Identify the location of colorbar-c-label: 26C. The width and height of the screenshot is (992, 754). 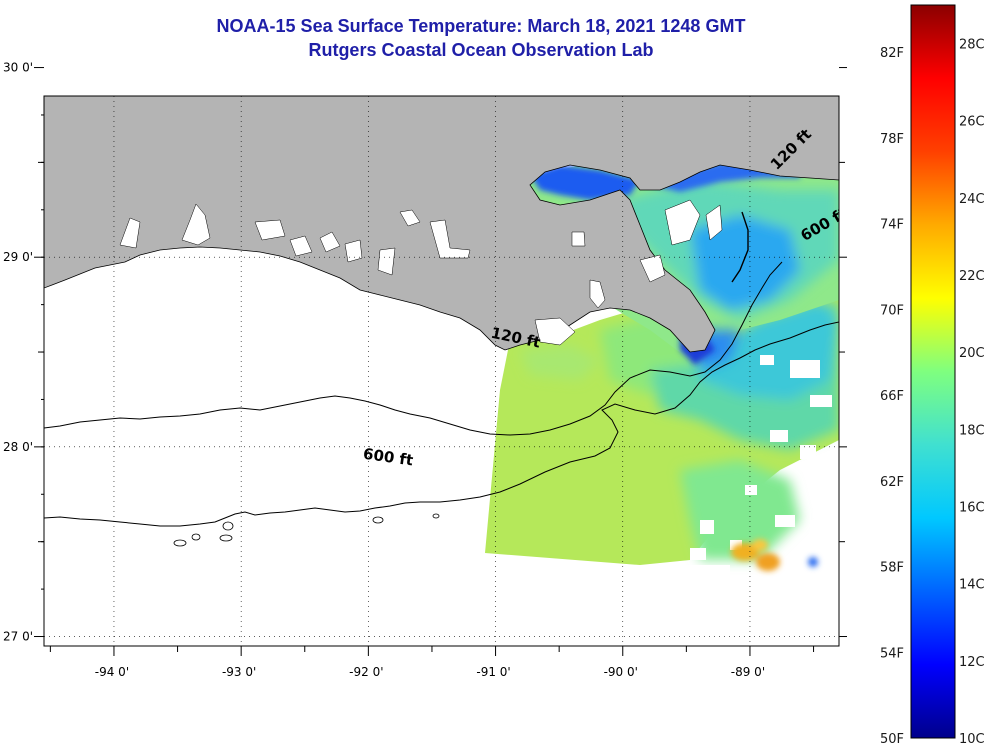
(972, 122).